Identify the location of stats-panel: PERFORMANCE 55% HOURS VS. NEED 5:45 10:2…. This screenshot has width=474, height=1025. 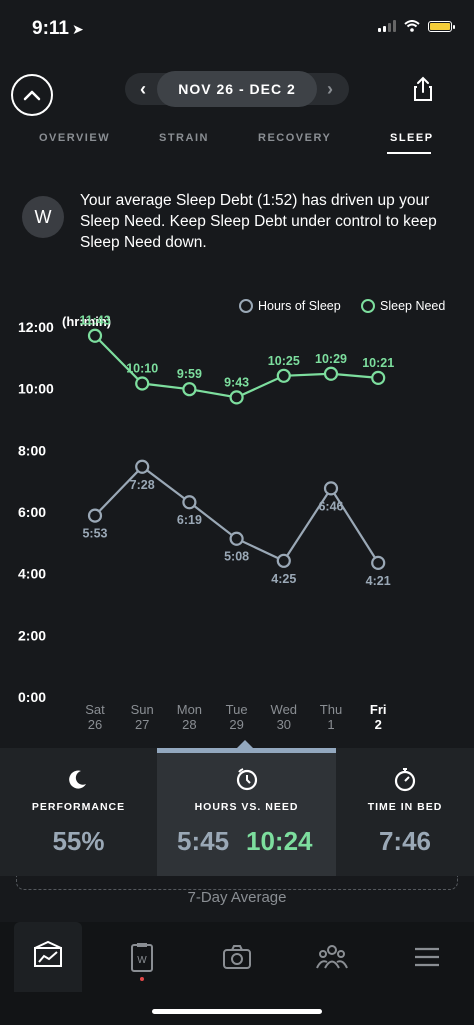
(237, 812).